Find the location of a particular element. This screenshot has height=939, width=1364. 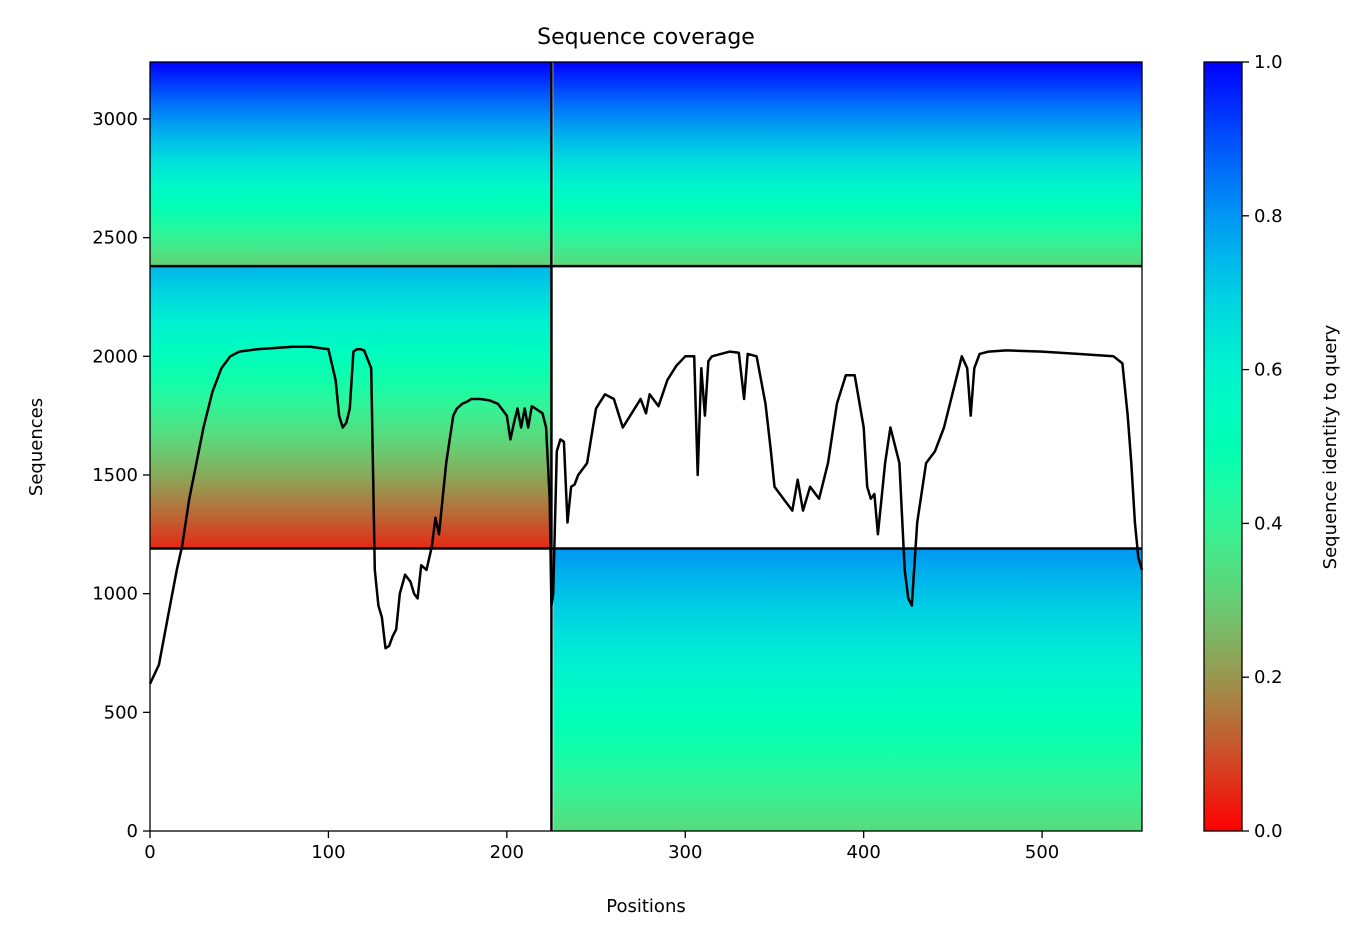

y-tick-label: 2000 is located at coordinates (115, 356).